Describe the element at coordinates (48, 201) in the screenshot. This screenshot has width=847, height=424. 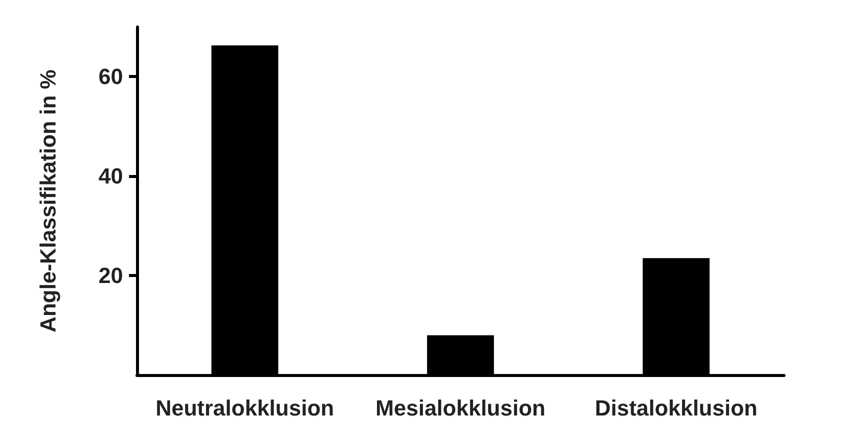
I see `y-axis-title: Angle-Klassifikation in %` at that location.